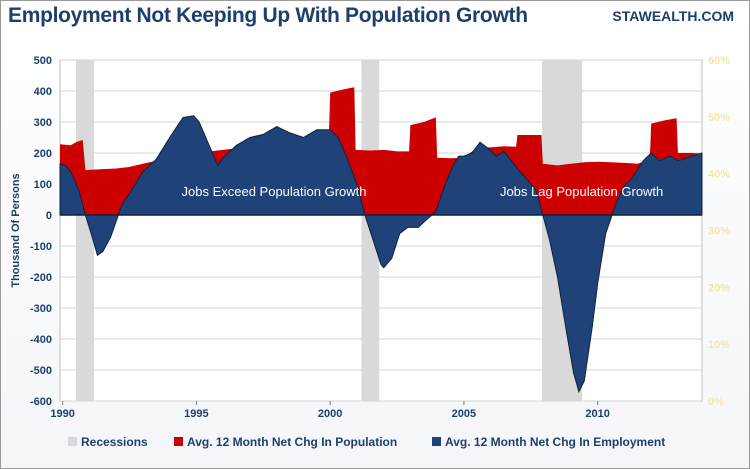  What do you see at coordinates (719, 345) in the screenshot?
I see `y2-tick-label: 10%` at bounding box center [719, 345].